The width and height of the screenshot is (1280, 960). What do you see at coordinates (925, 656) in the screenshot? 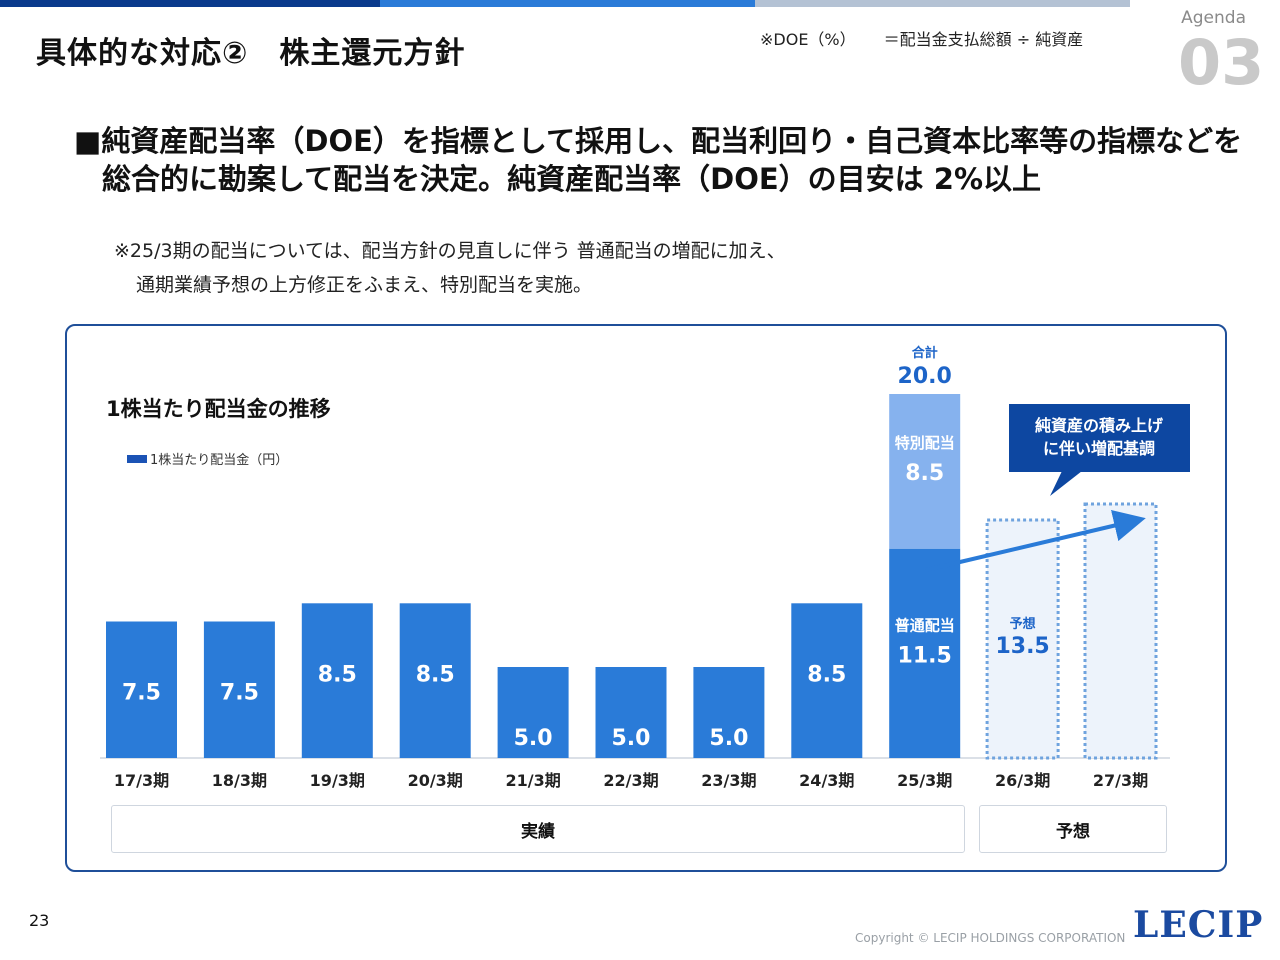
I see `bar-regular-value-label: 11.5` at bounding box center [925, 656].